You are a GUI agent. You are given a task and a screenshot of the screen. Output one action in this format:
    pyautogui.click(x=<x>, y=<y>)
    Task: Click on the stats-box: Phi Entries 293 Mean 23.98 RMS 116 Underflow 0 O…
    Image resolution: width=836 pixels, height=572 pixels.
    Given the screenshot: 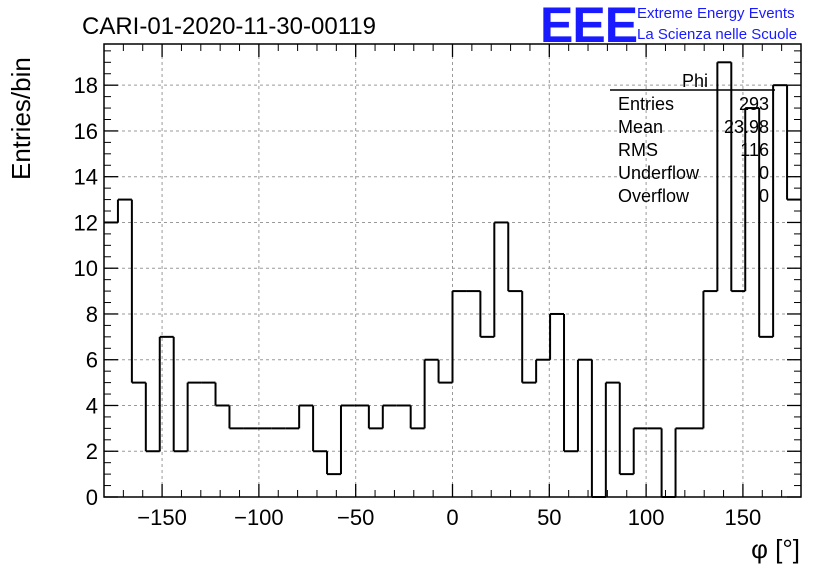 What is the action you would take?
    pyautogui.click(x=692, y=138)
    